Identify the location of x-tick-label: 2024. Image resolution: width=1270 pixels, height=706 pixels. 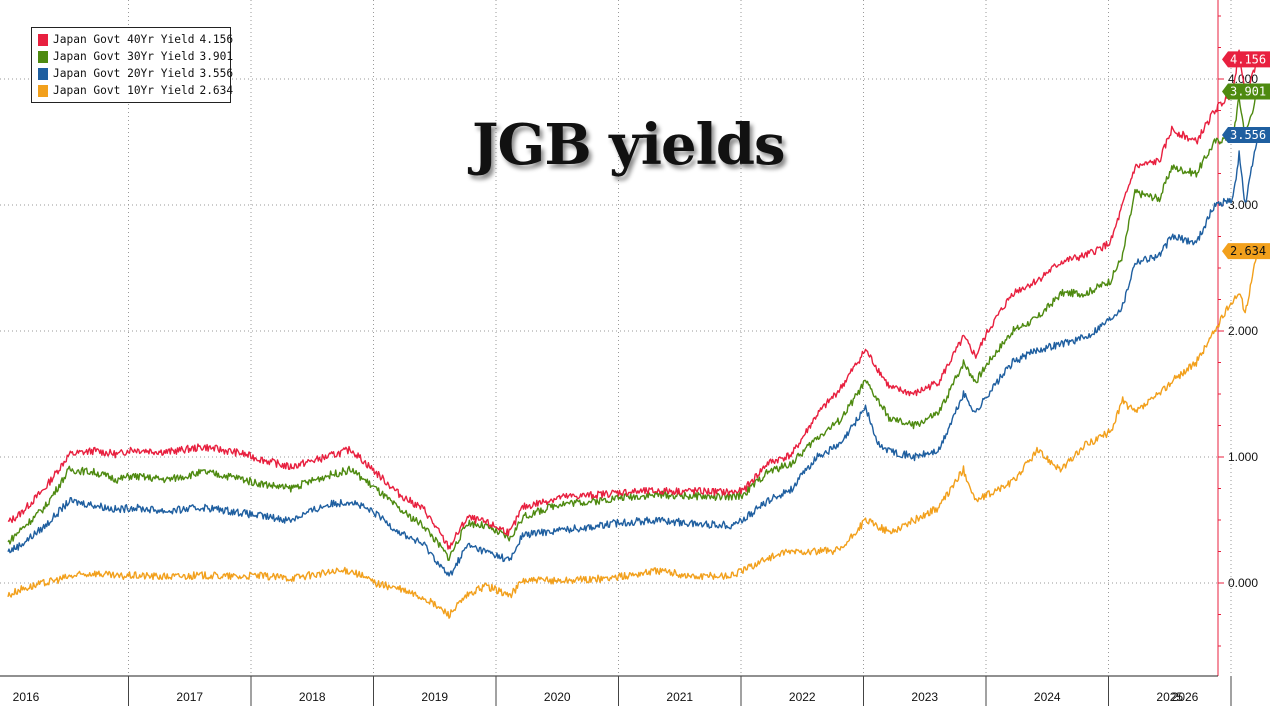
(1047, 697).